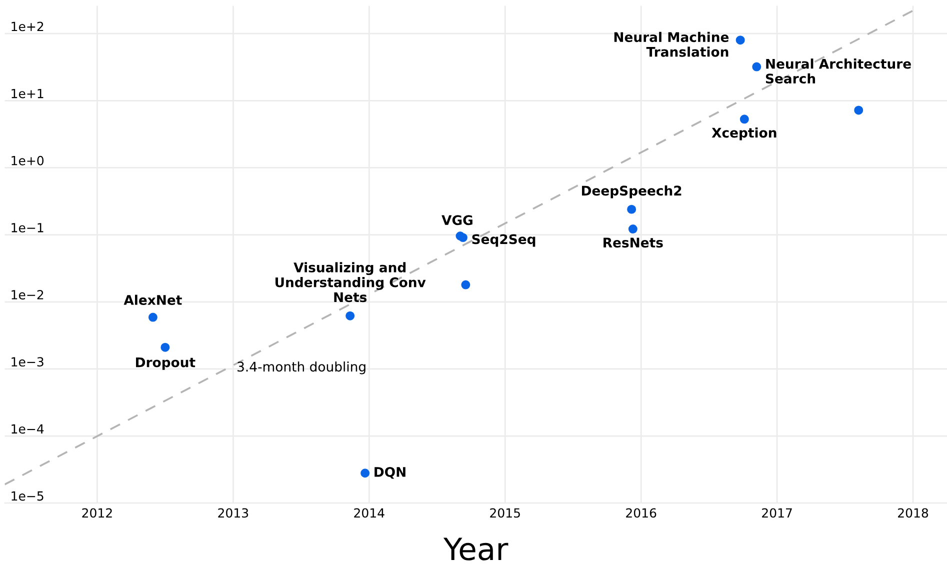 This screenshot has height=575, width=947. I want to click on annotation: DeepSpeech2, so click(632, 191).